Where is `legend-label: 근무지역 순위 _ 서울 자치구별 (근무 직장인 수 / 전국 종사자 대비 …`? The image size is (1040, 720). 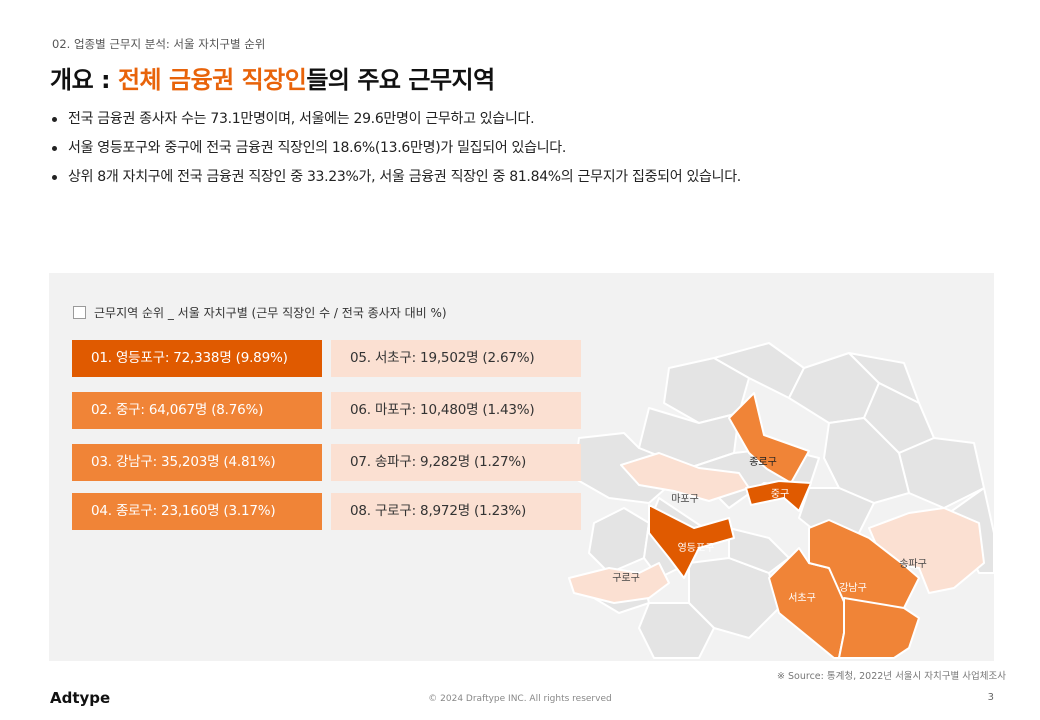 legend-label: 근무지역 순위 _ 서울 자치구별 (근무 직장인 수 / 전국 종사자 대비 … is located at coordinates (270, 313).